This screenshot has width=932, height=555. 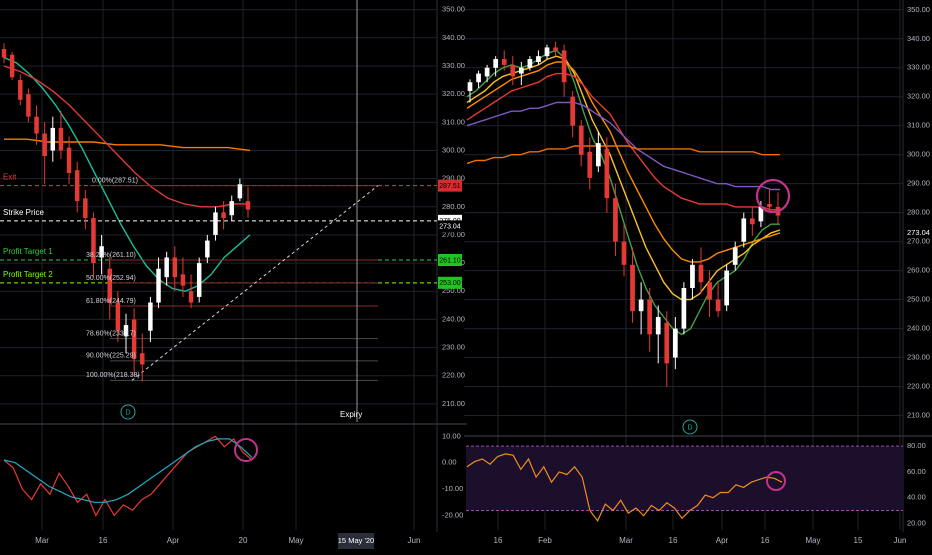 I want to click on x-tick-label: Feb, so click(x=545, y=540).